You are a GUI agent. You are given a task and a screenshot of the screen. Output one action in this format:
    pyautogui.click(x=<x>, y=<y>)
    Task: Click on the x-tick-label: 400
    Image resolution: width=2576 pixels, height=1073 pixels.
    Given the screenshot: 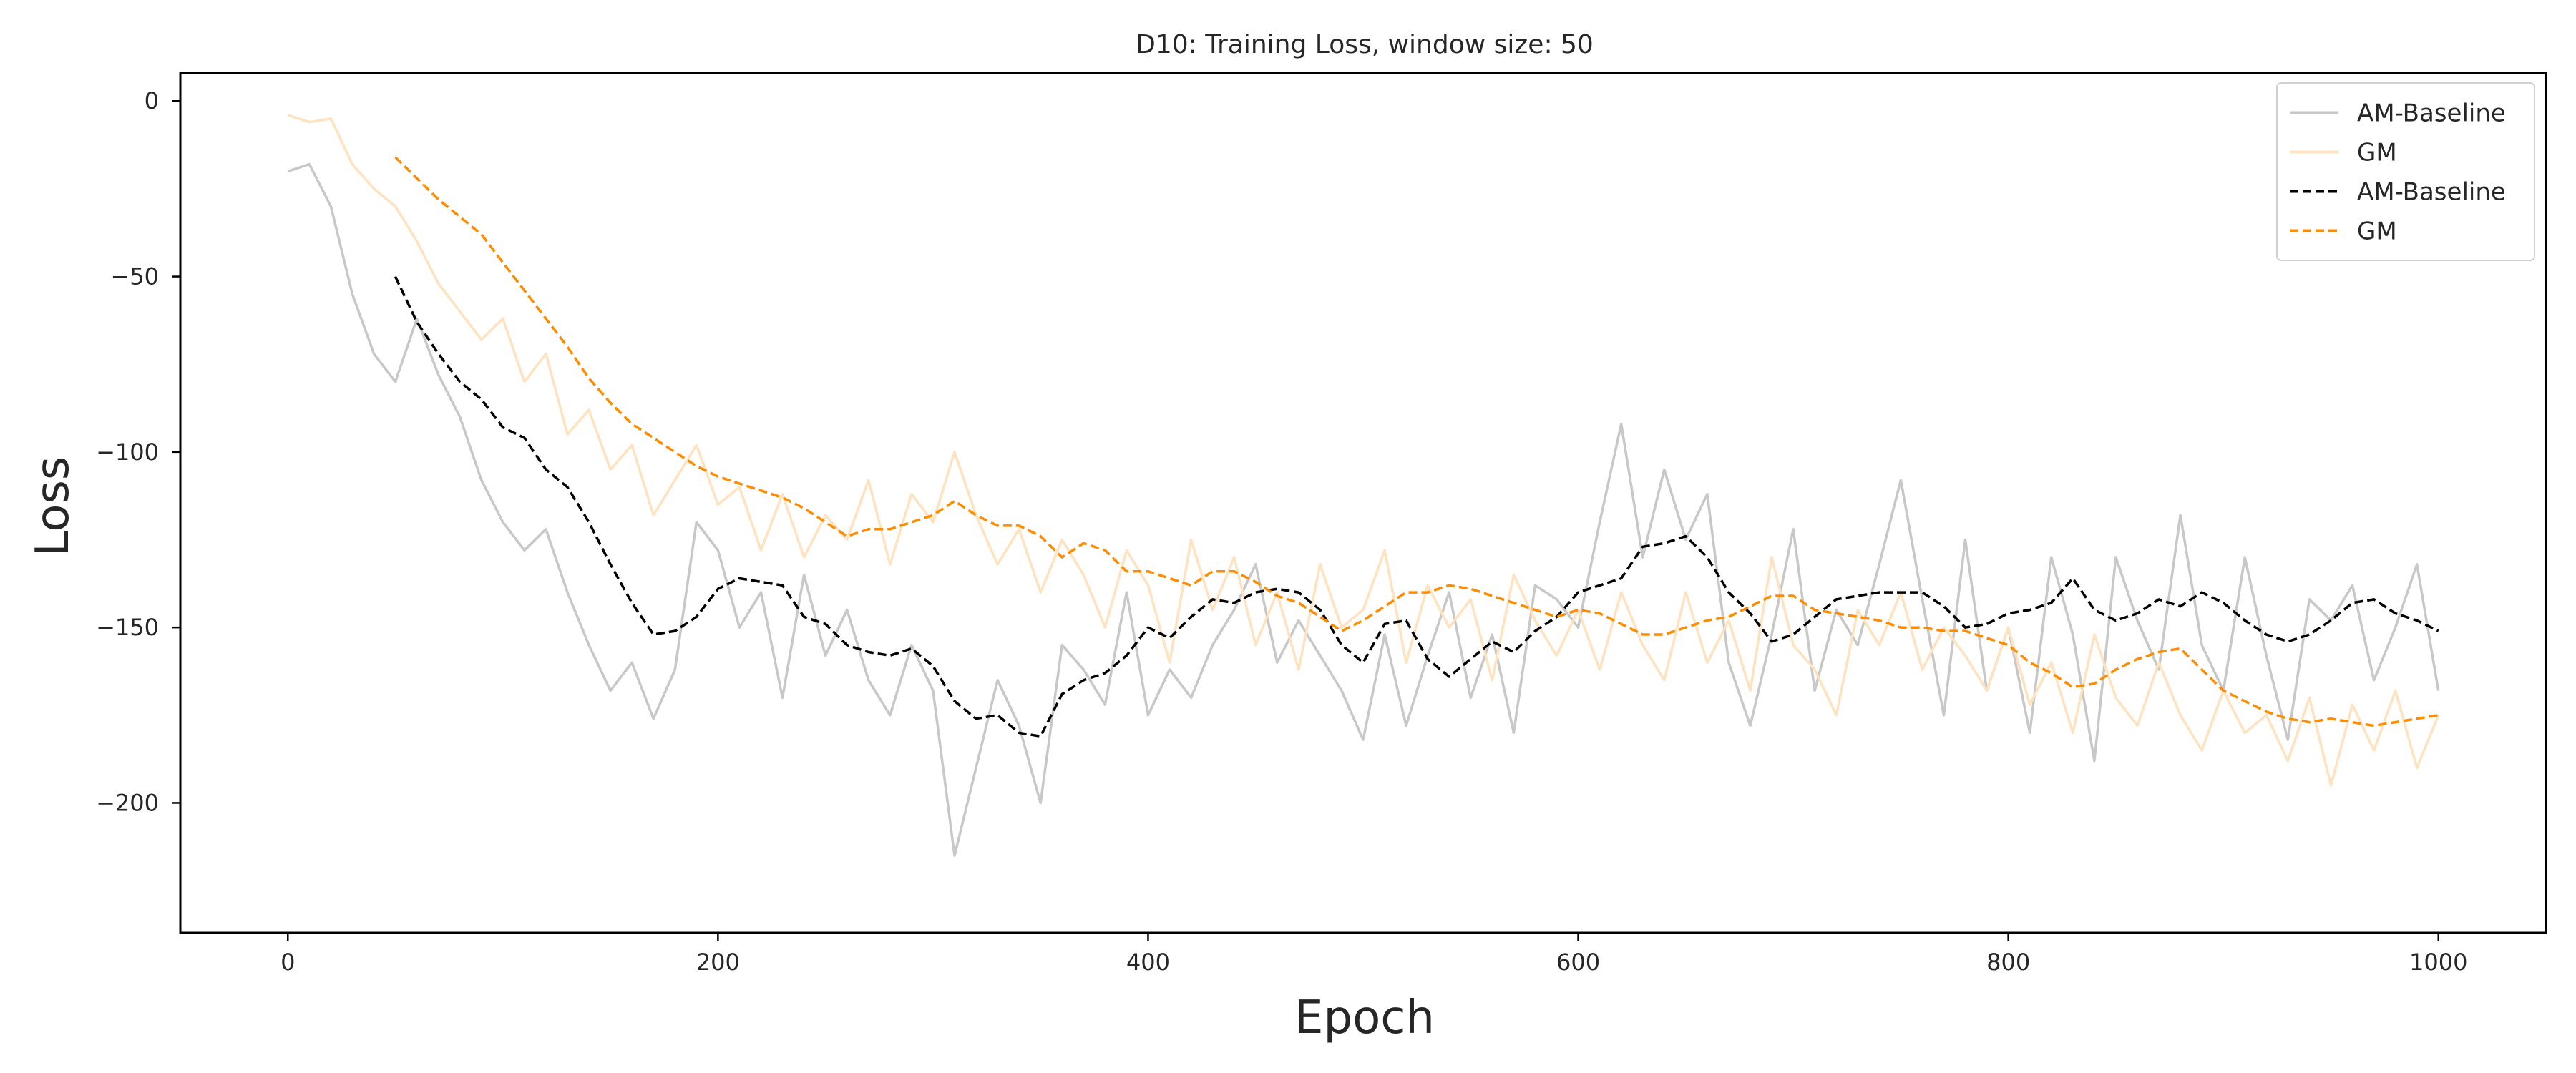 What is the action you would take?
    pyautogui.click(x=1148, y=962)
    